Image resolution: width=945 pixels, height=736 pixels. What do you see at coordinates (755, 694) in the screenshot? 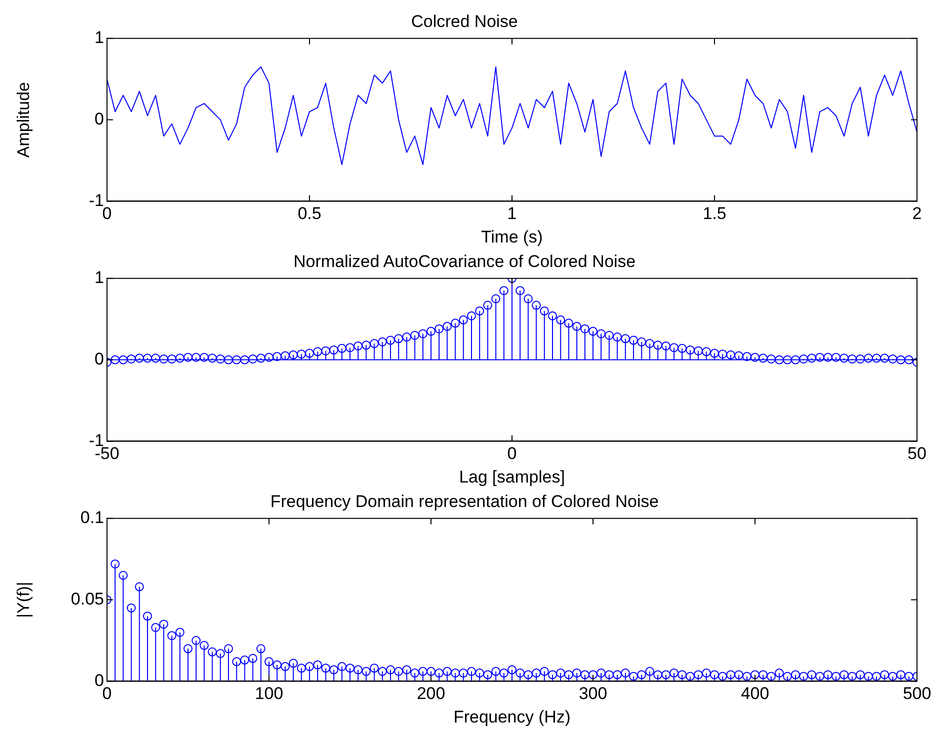
I see `x-tick-label: 400` at bounding box center [755, 694].